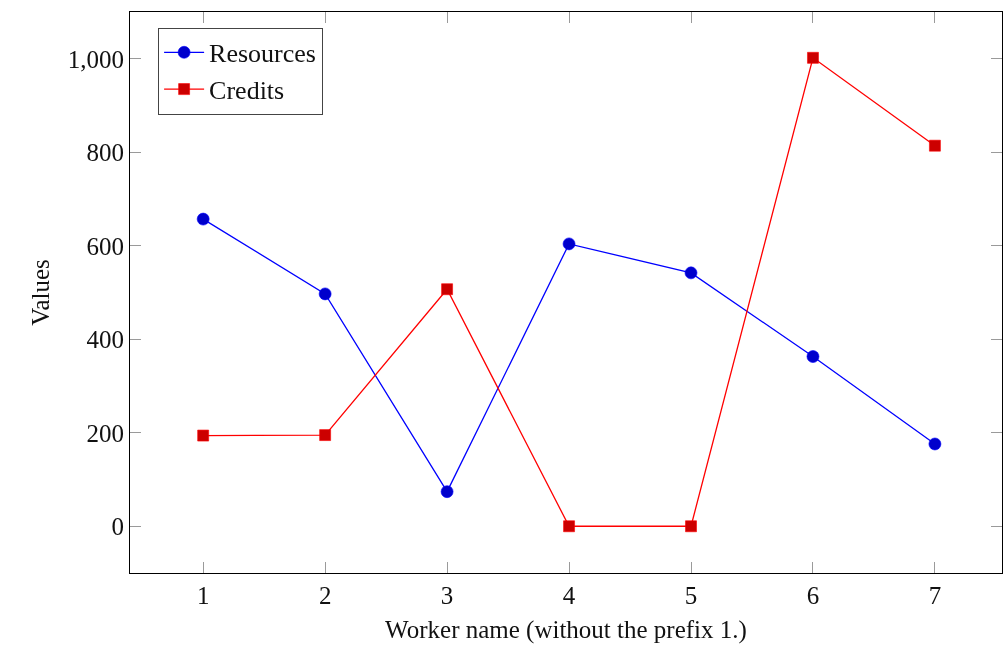 Image resolution: width=1003 pixels, height=651 pixels. I want to click on x-tick-label: 4, so click(569, 596).